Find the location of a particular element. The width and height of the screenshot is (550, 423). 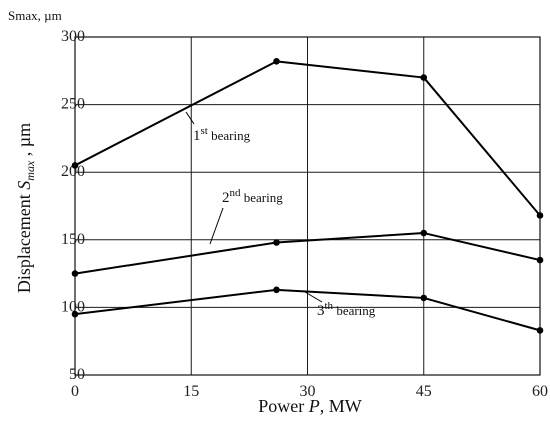

x-axis-title-var: P is located at coordinates (314, 406).